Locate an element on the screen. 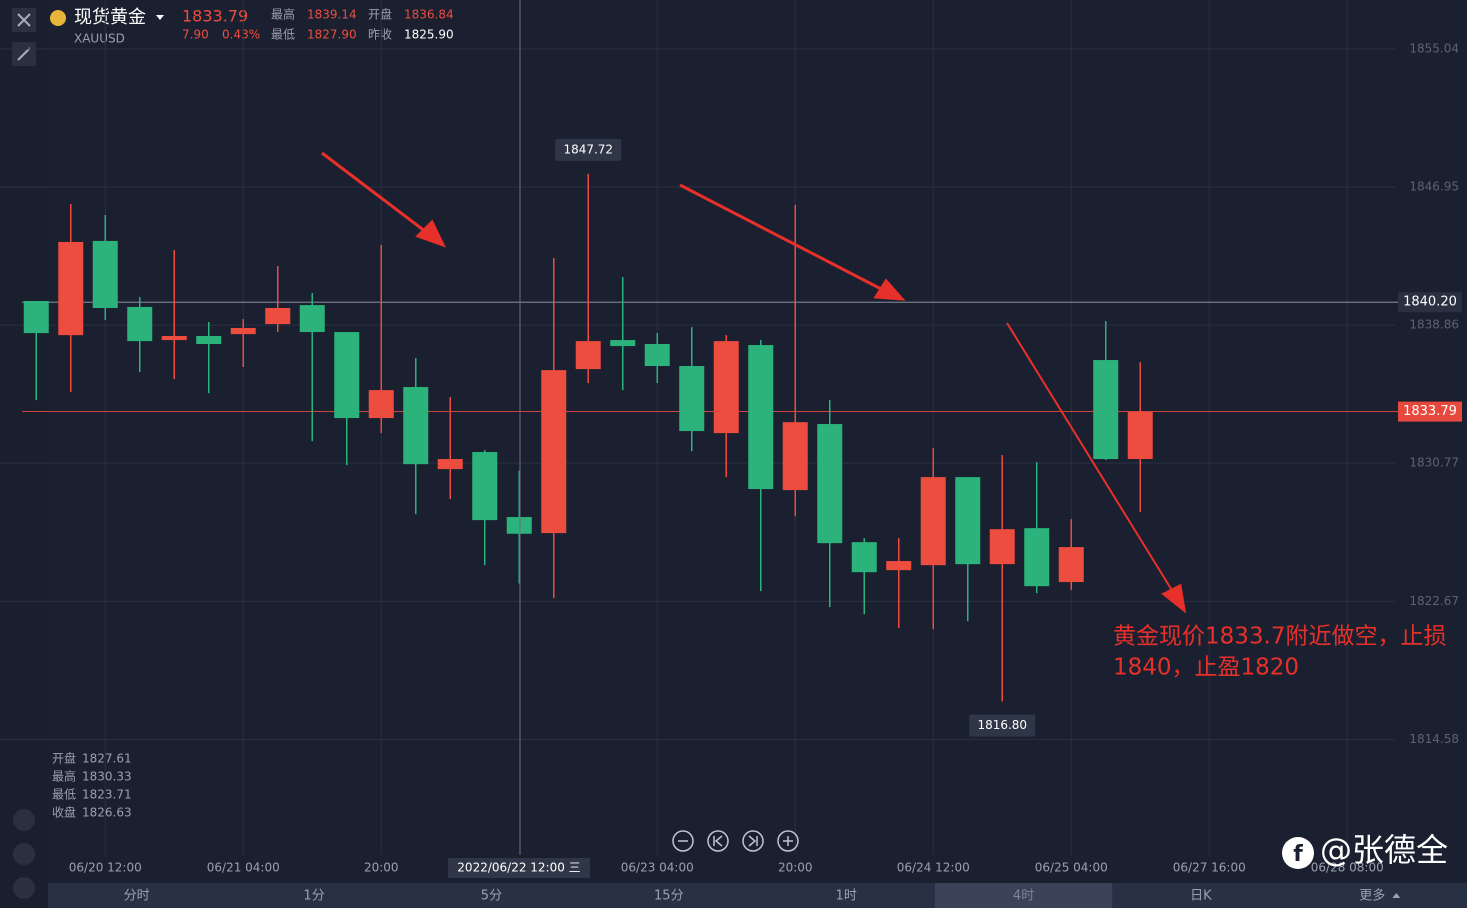 The height and width of the screenshot is (908, 1467). crosshair-box is located at coordinates (519, 868).